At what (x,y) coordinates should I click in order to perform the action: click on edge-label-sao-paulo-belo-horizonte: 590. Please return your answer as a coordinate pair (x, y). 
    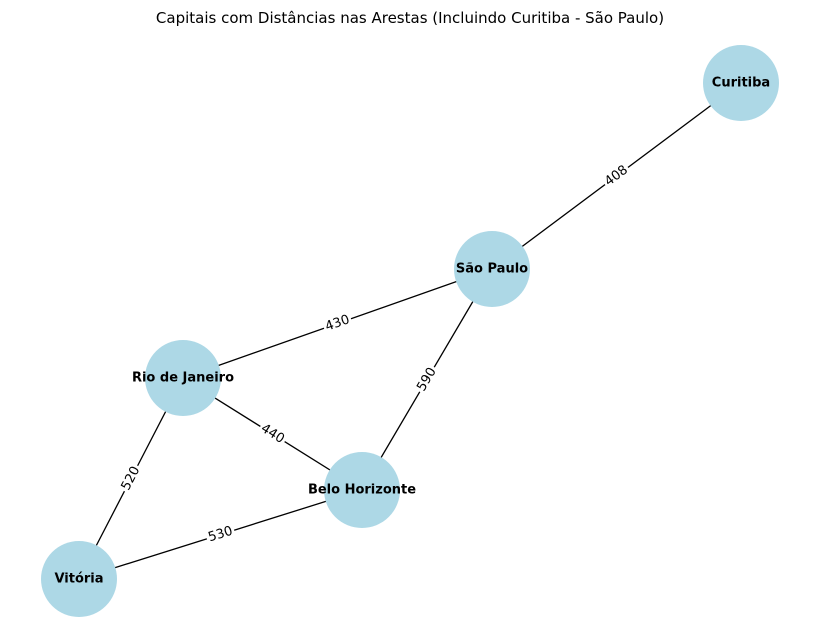
    Looking at the image, I should click on (427, 379).